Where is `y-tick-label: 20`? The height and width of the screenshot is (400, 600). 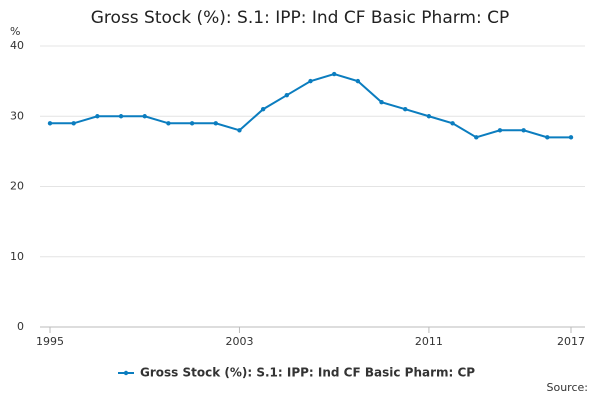 y-tick-label: 20 is located at coordinates (17, 186).